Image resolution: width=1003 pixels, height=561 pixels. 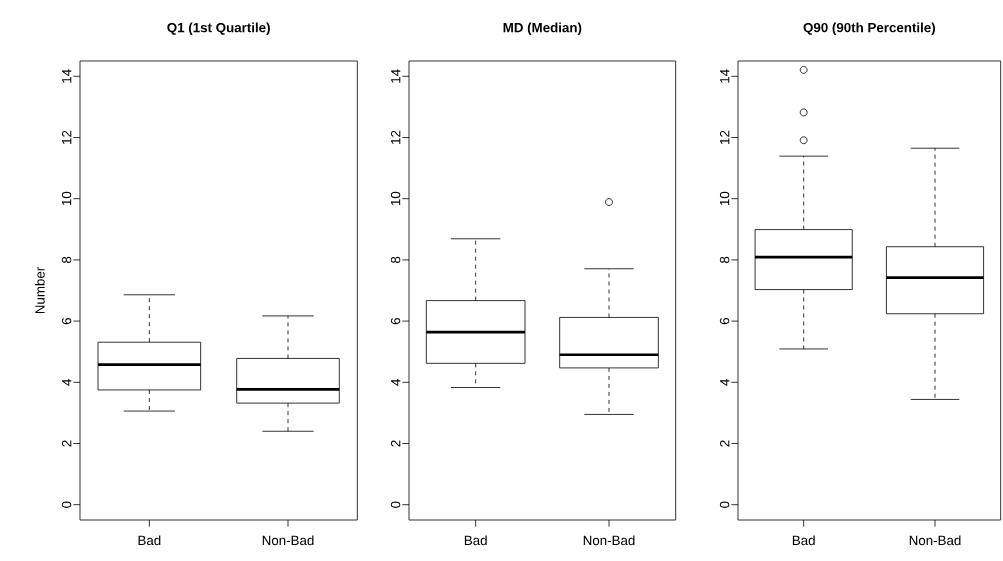 I want to click on chart-title: Q1 (1st Quartile), so click(x=218, y=28).